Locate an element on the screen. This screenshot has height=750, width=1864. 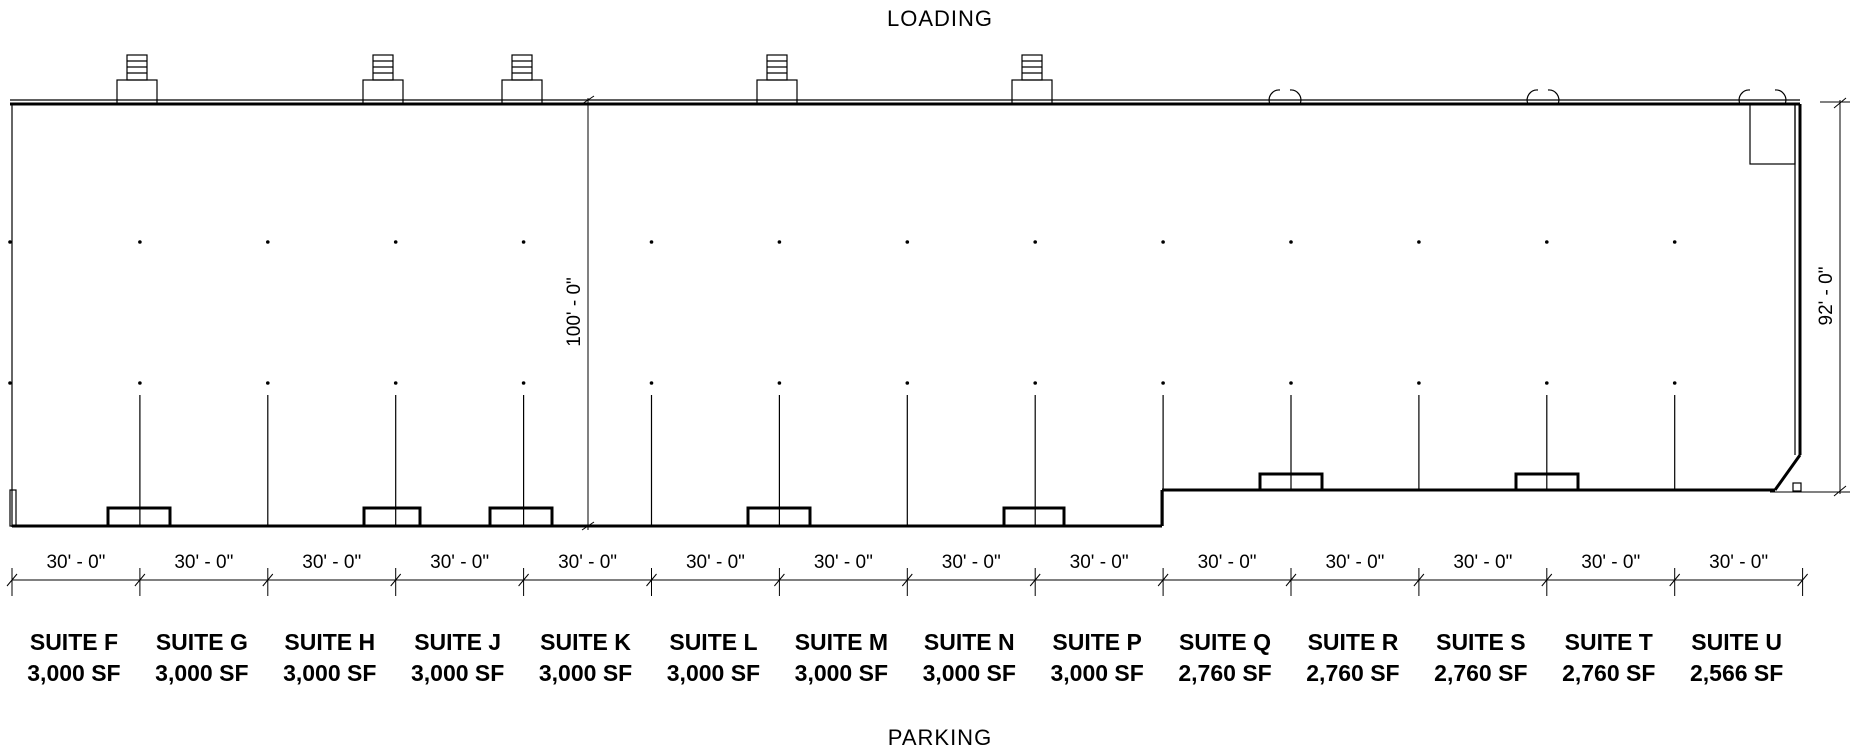
storefront-entries is located at coordinates (843, 499).